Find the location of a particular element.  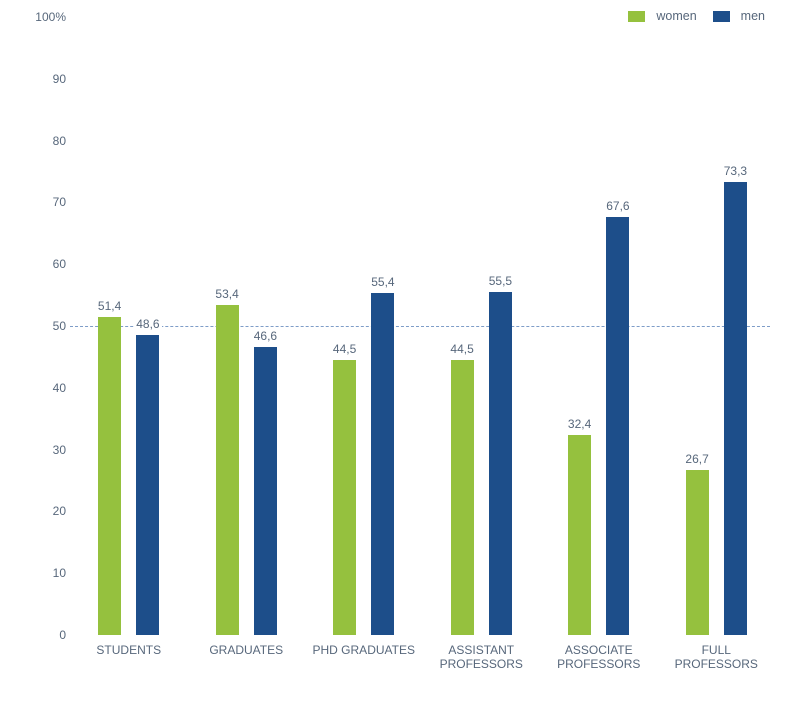

legend-item-women: women is located at coordinates (662, 16).